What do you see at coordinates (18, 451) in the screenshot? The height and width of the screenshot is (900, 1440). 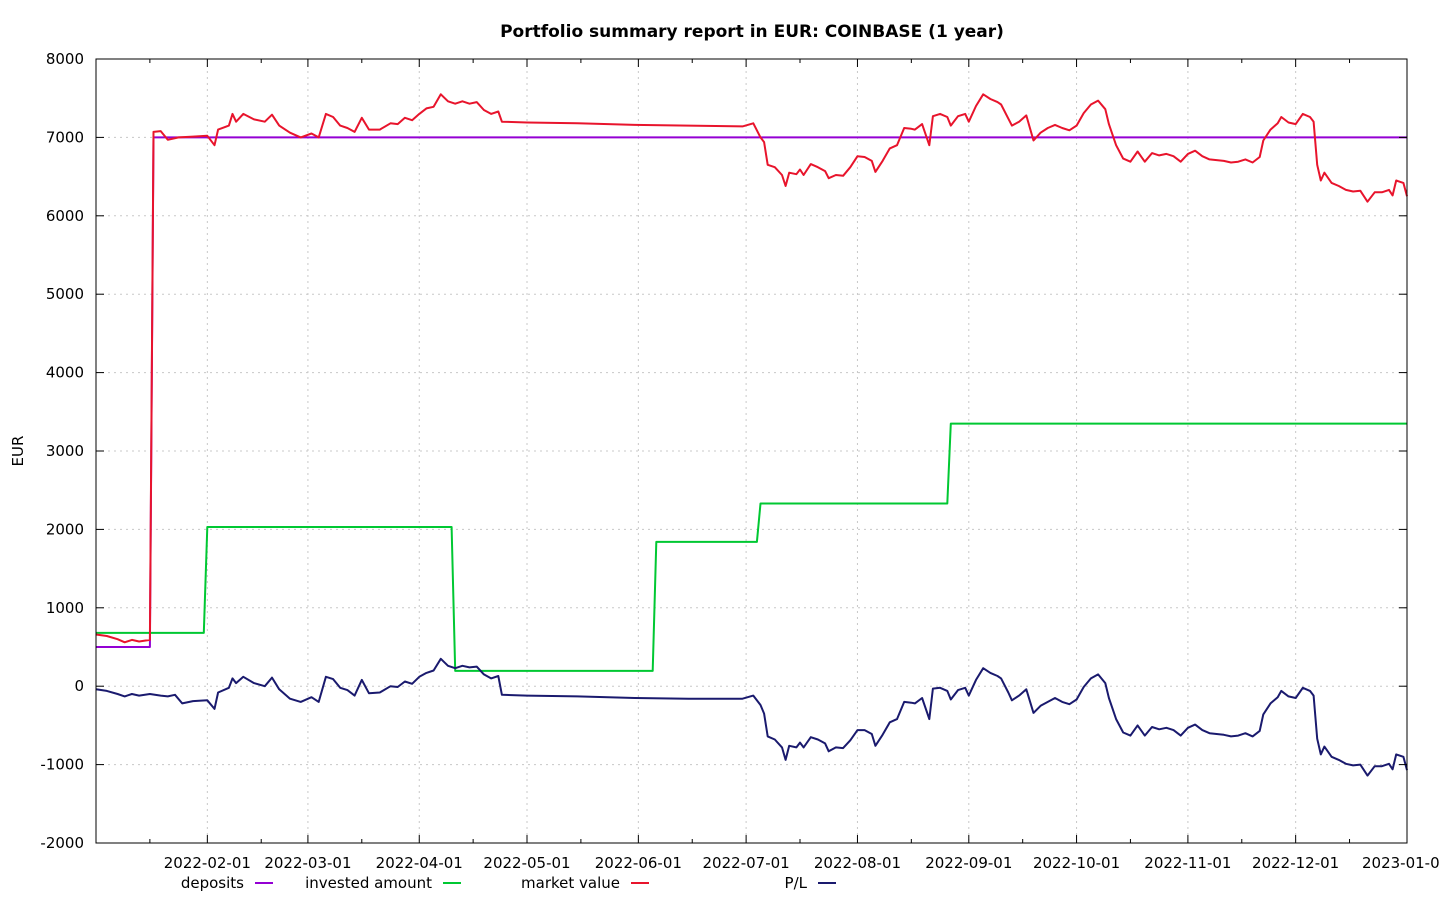 I see `y-axis-label: EUR` at bounding box center [18, 451].